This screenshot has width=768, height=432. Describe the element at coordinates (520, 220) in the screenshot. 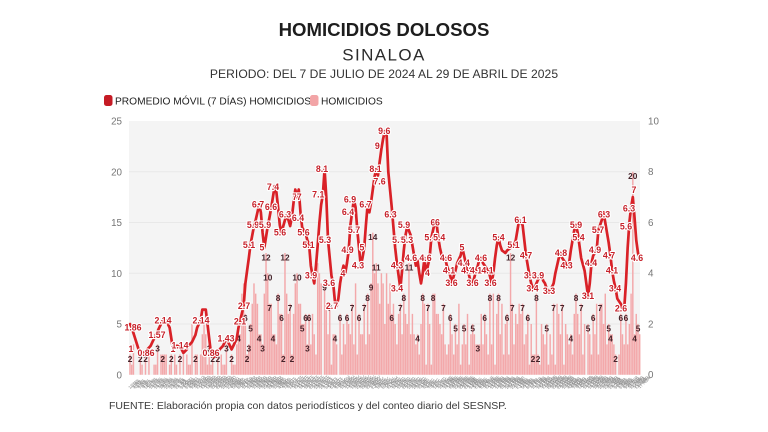

I see `svg-text: 6.1` at that location.